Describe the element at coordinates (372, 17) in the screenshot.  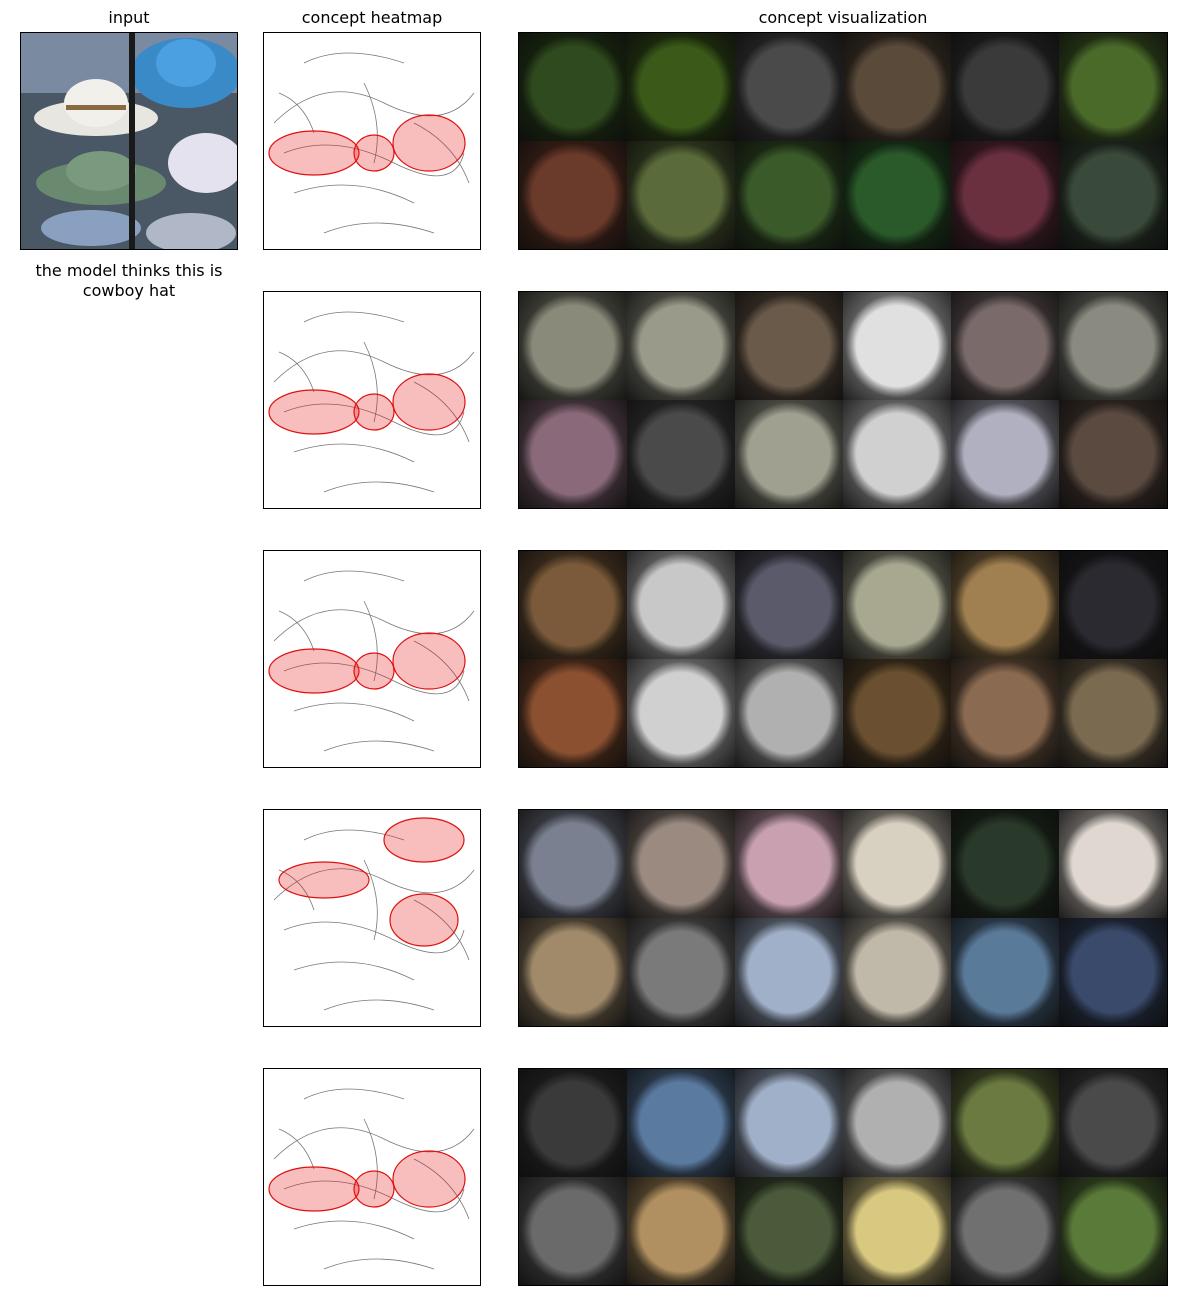
I see `heatmap-header: concept heatmap` at that location.